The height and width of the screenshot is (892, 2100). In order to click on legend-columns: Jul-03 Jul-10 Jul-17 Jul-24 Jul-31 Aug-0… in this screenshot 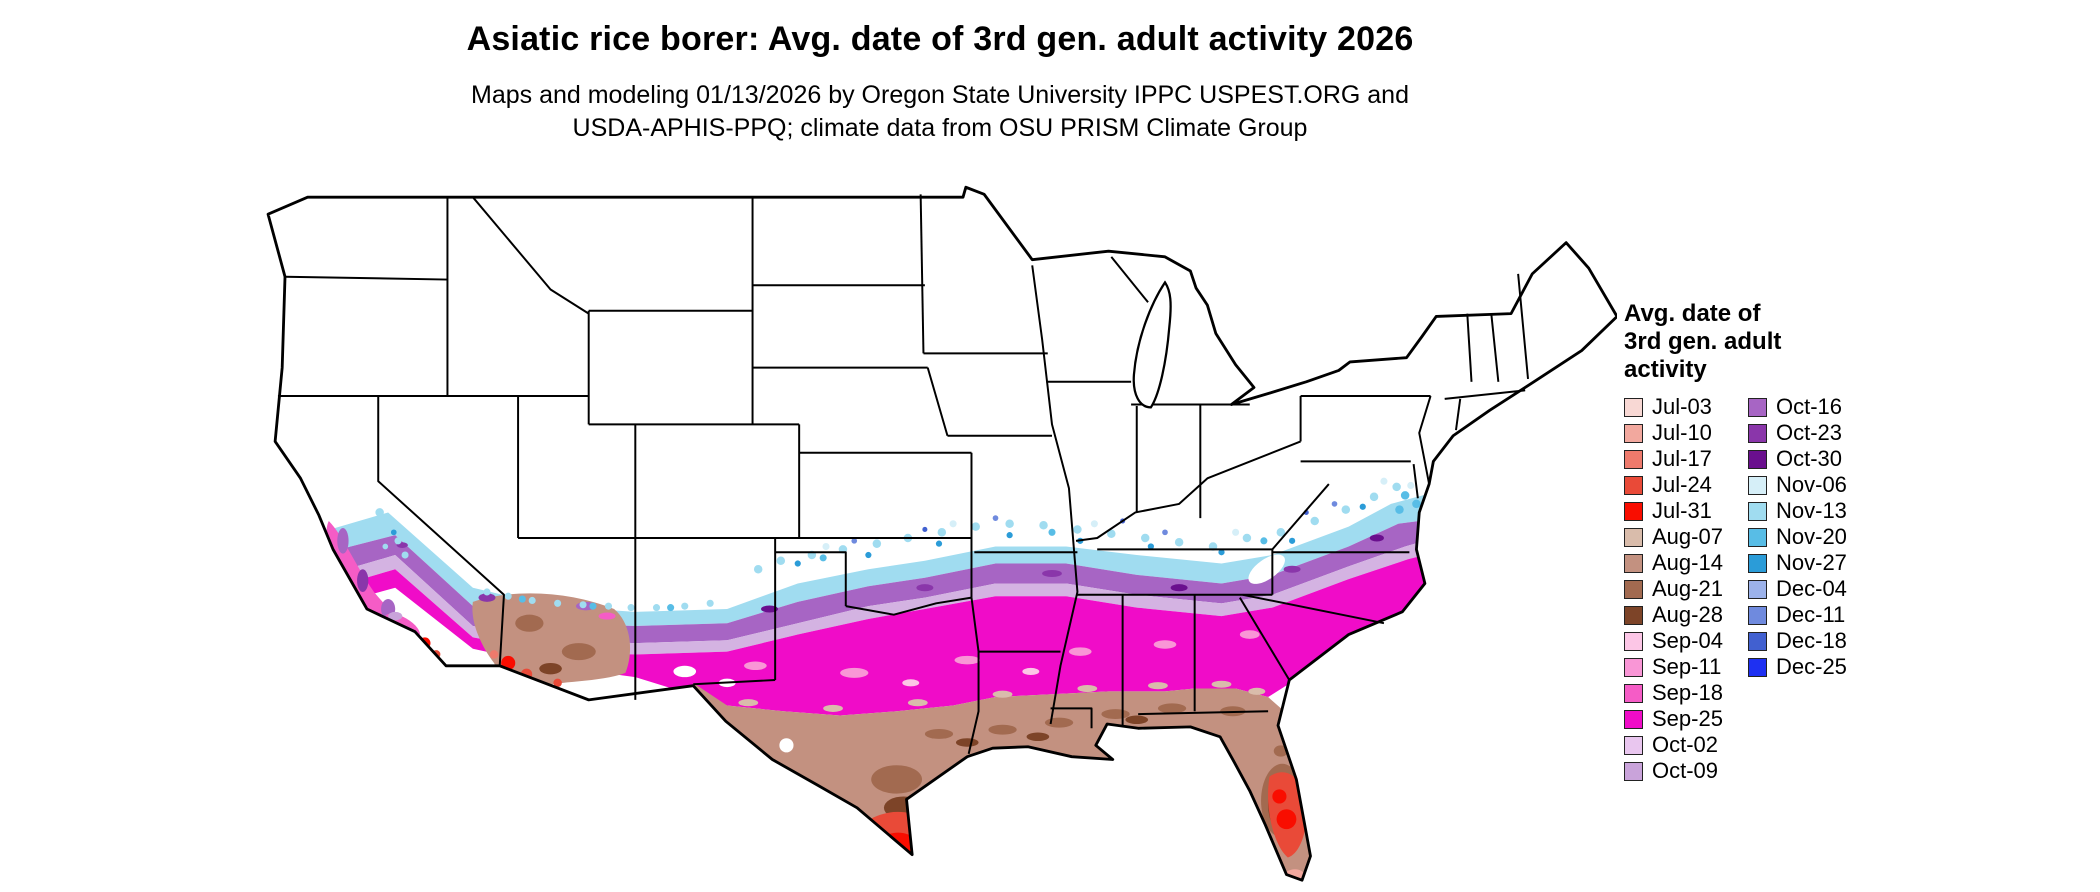, I will do `click(1824, 589)`.